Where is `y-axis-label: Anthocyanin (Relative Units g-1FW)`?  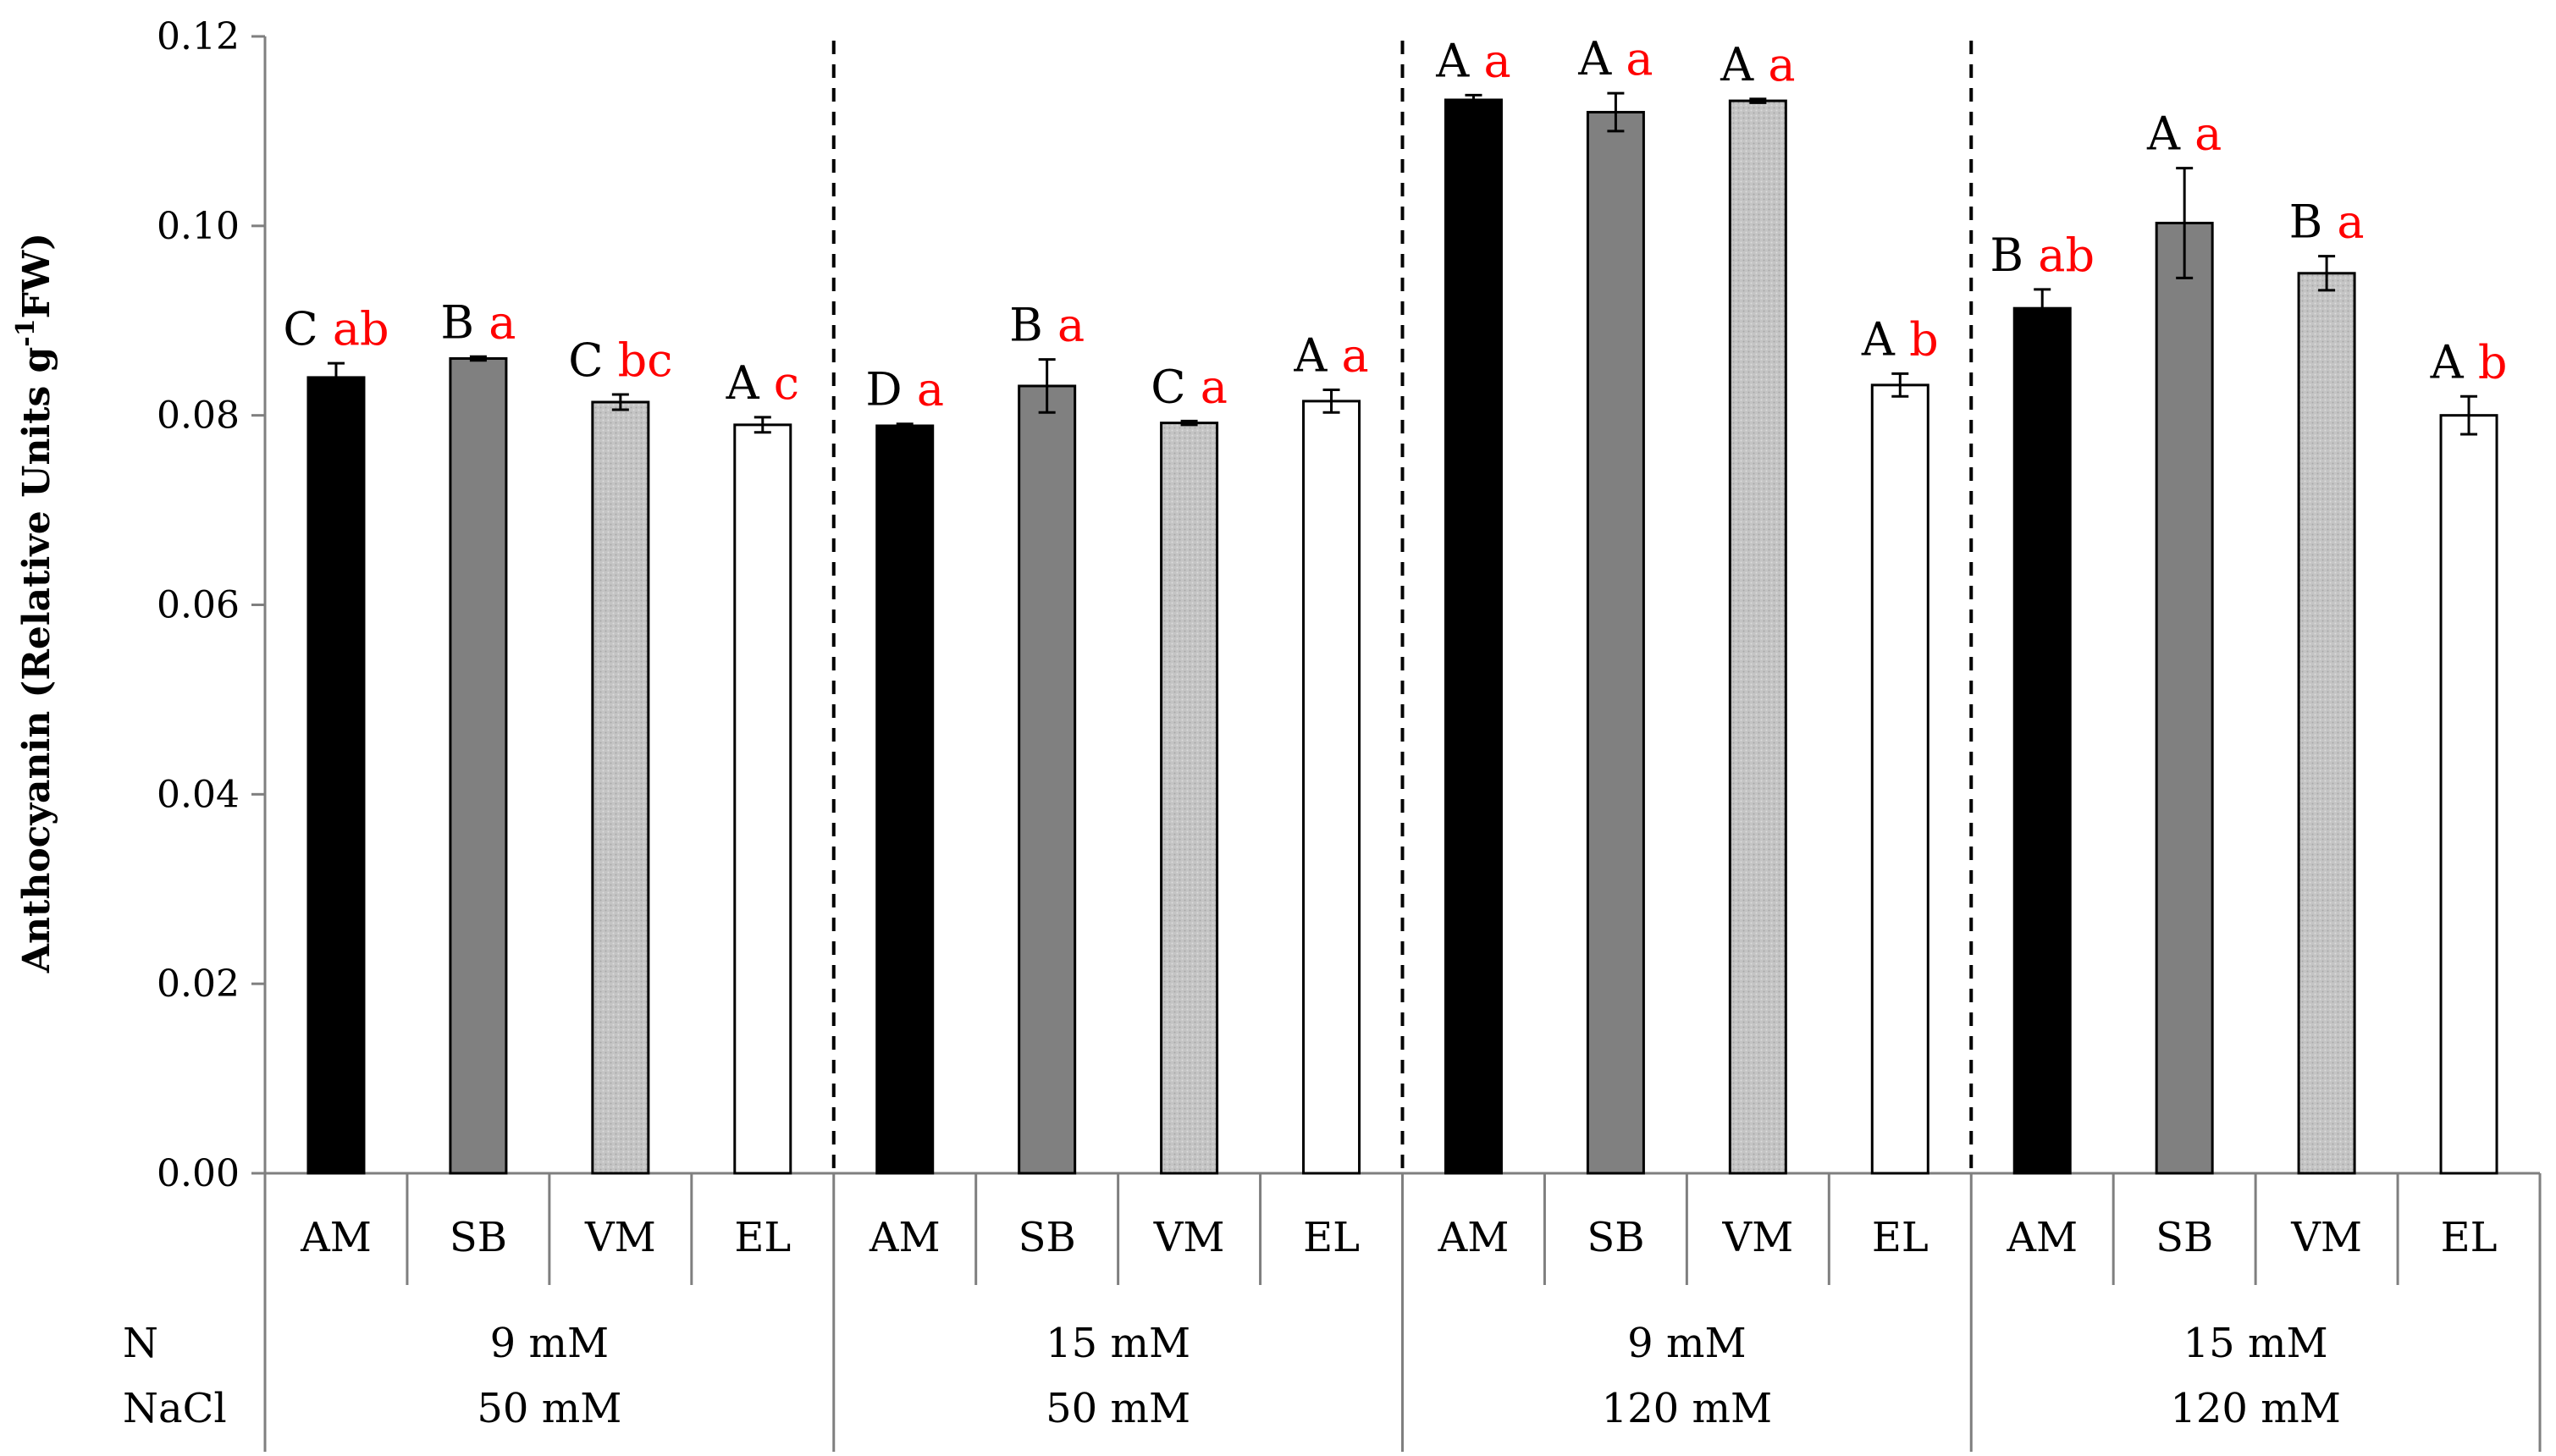 y-axis-label: Anthocyanin (Relative Units g-1FW) is located at coordinates (34, 603).